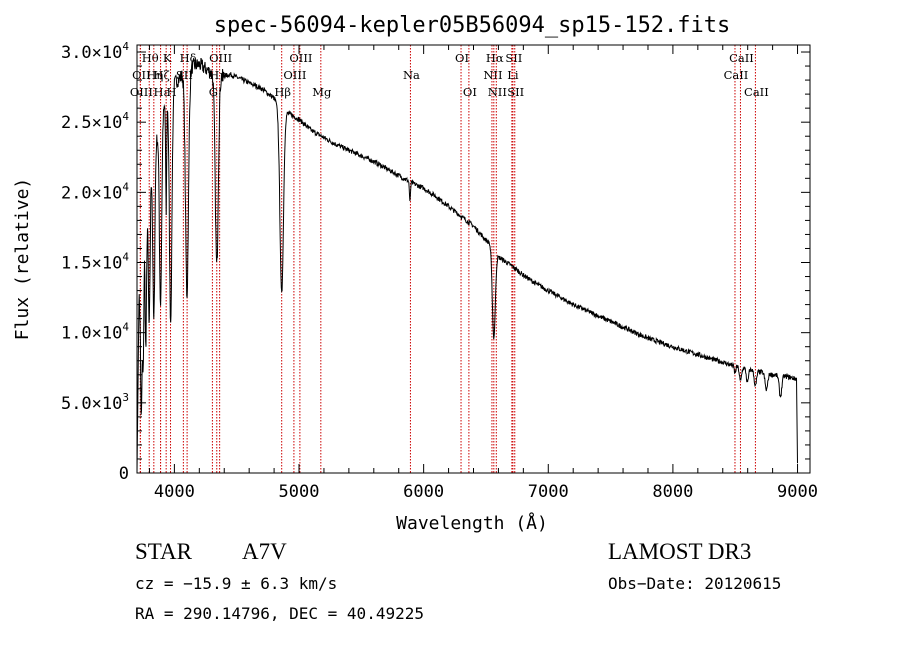  Describe the element at coordinates (161, 75) in the screenshot. I see `spectral-line-label: Hζ` at that location.